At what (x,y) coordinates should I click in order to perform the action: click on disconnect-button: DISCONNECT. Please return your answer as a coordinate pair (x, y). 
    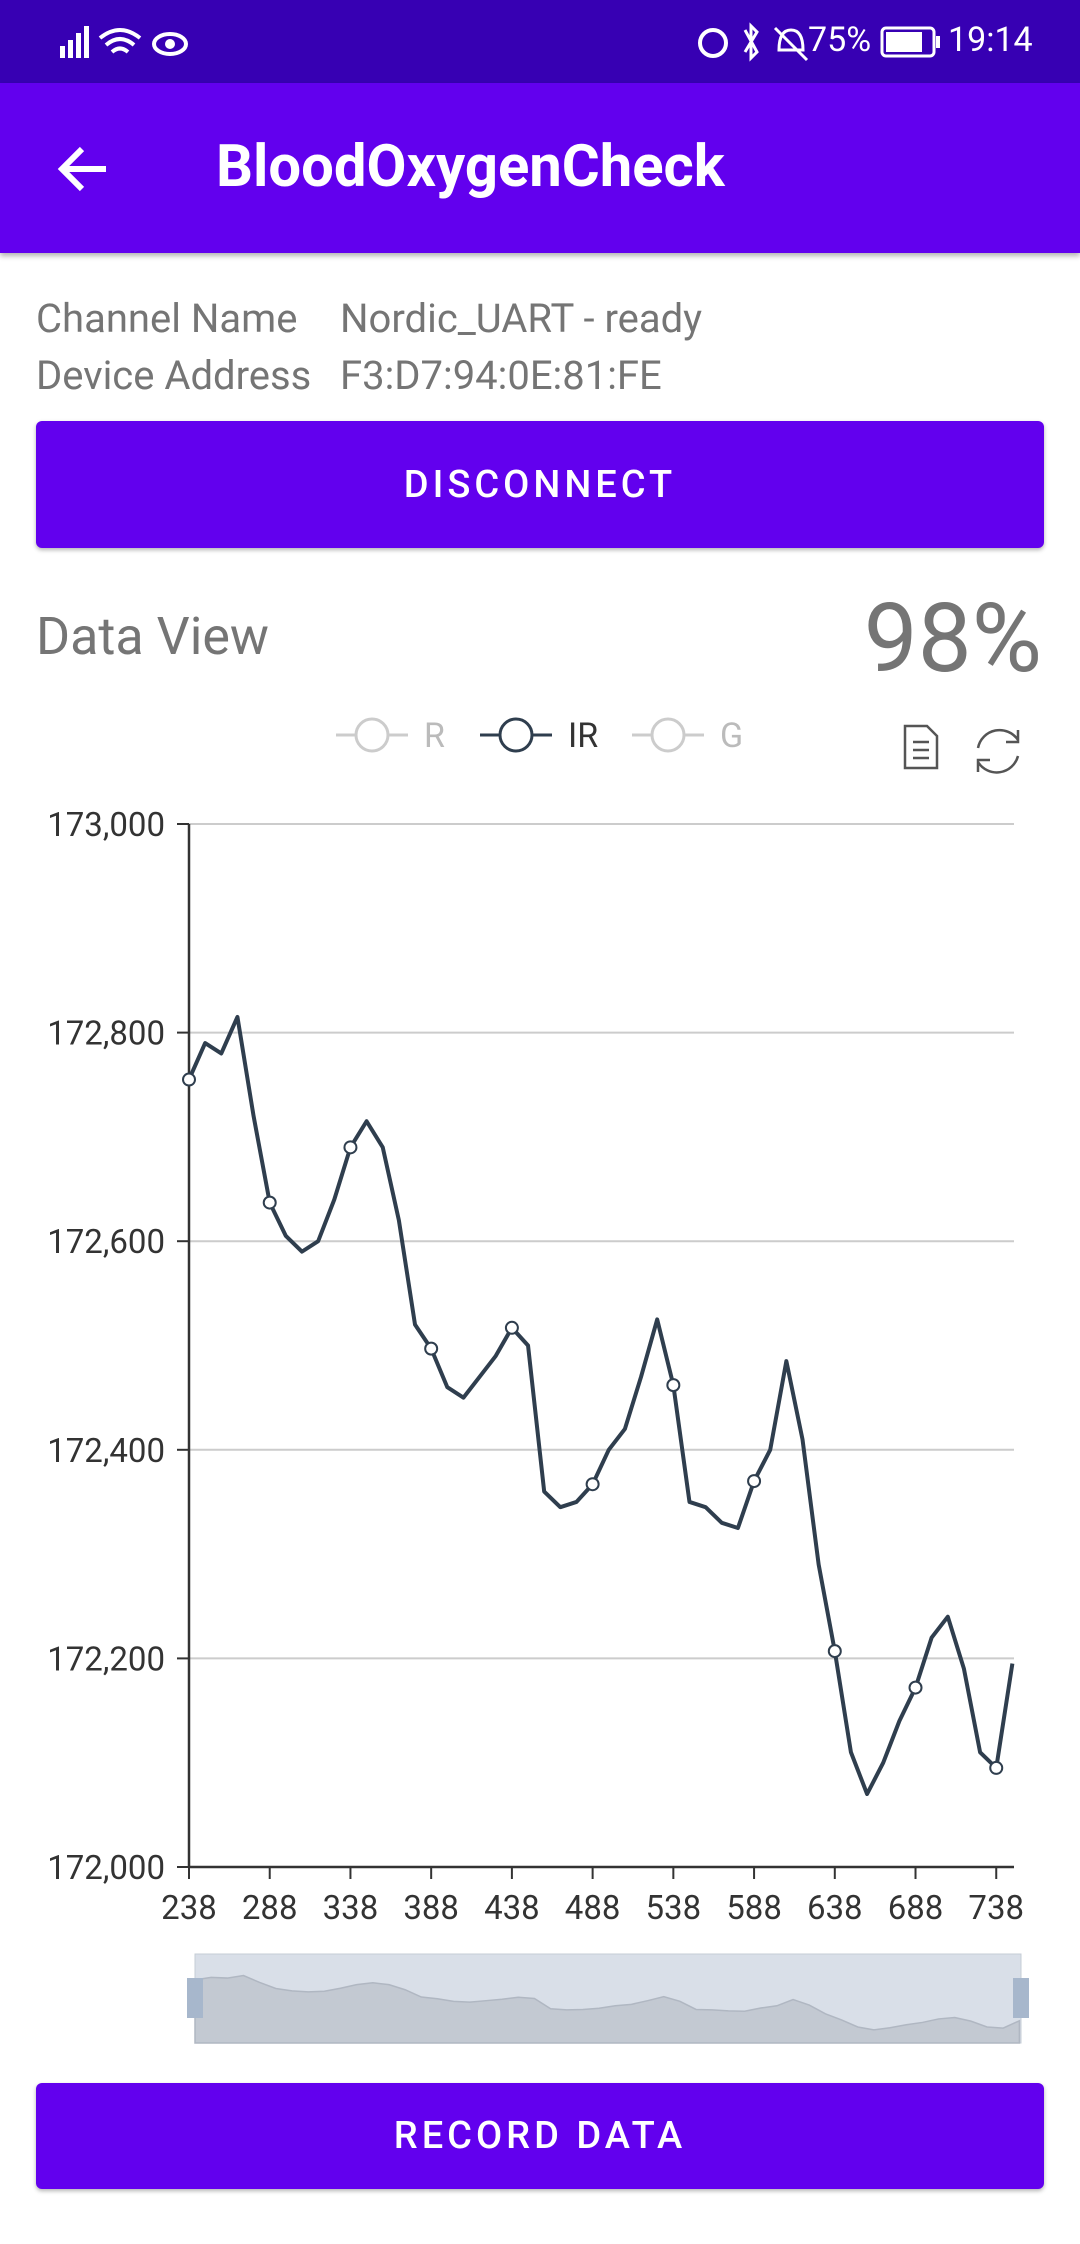
    Looking at the image, I should click on (540, 484).